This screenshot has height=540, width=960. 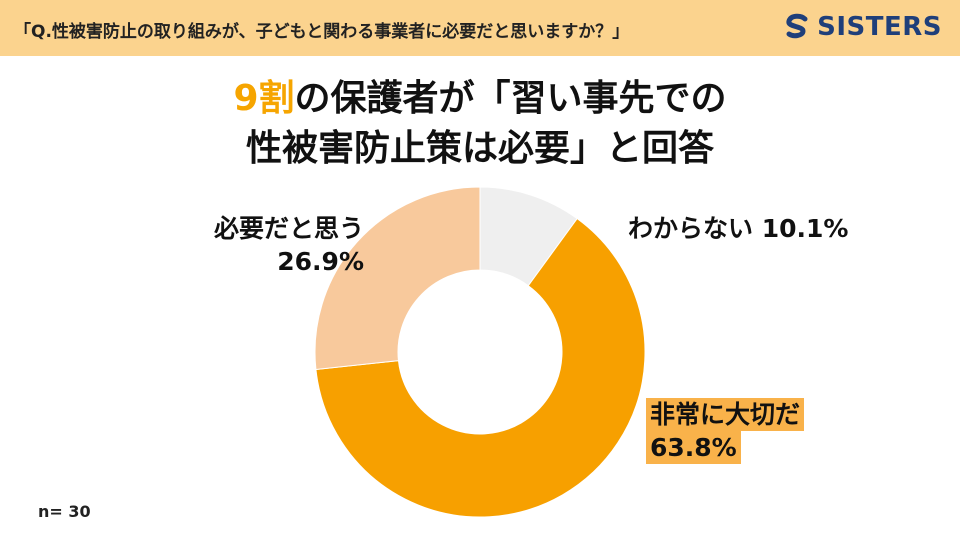 I want to click on label-slice-very-important-name: 非常に大切だ, so click(x=725, y=414).